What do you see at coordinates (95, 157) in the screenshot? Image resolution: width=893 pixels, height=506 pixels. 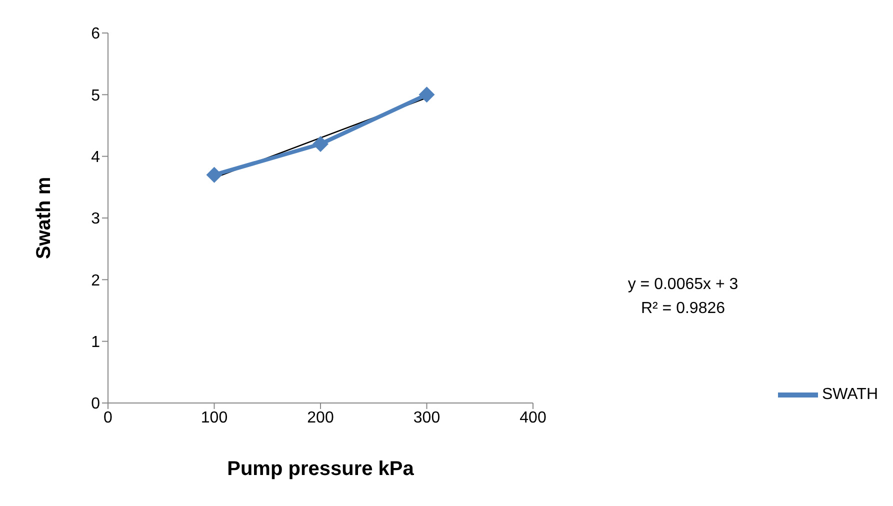 I see `y-tick-label: 4` at bounding box center [95, 157].